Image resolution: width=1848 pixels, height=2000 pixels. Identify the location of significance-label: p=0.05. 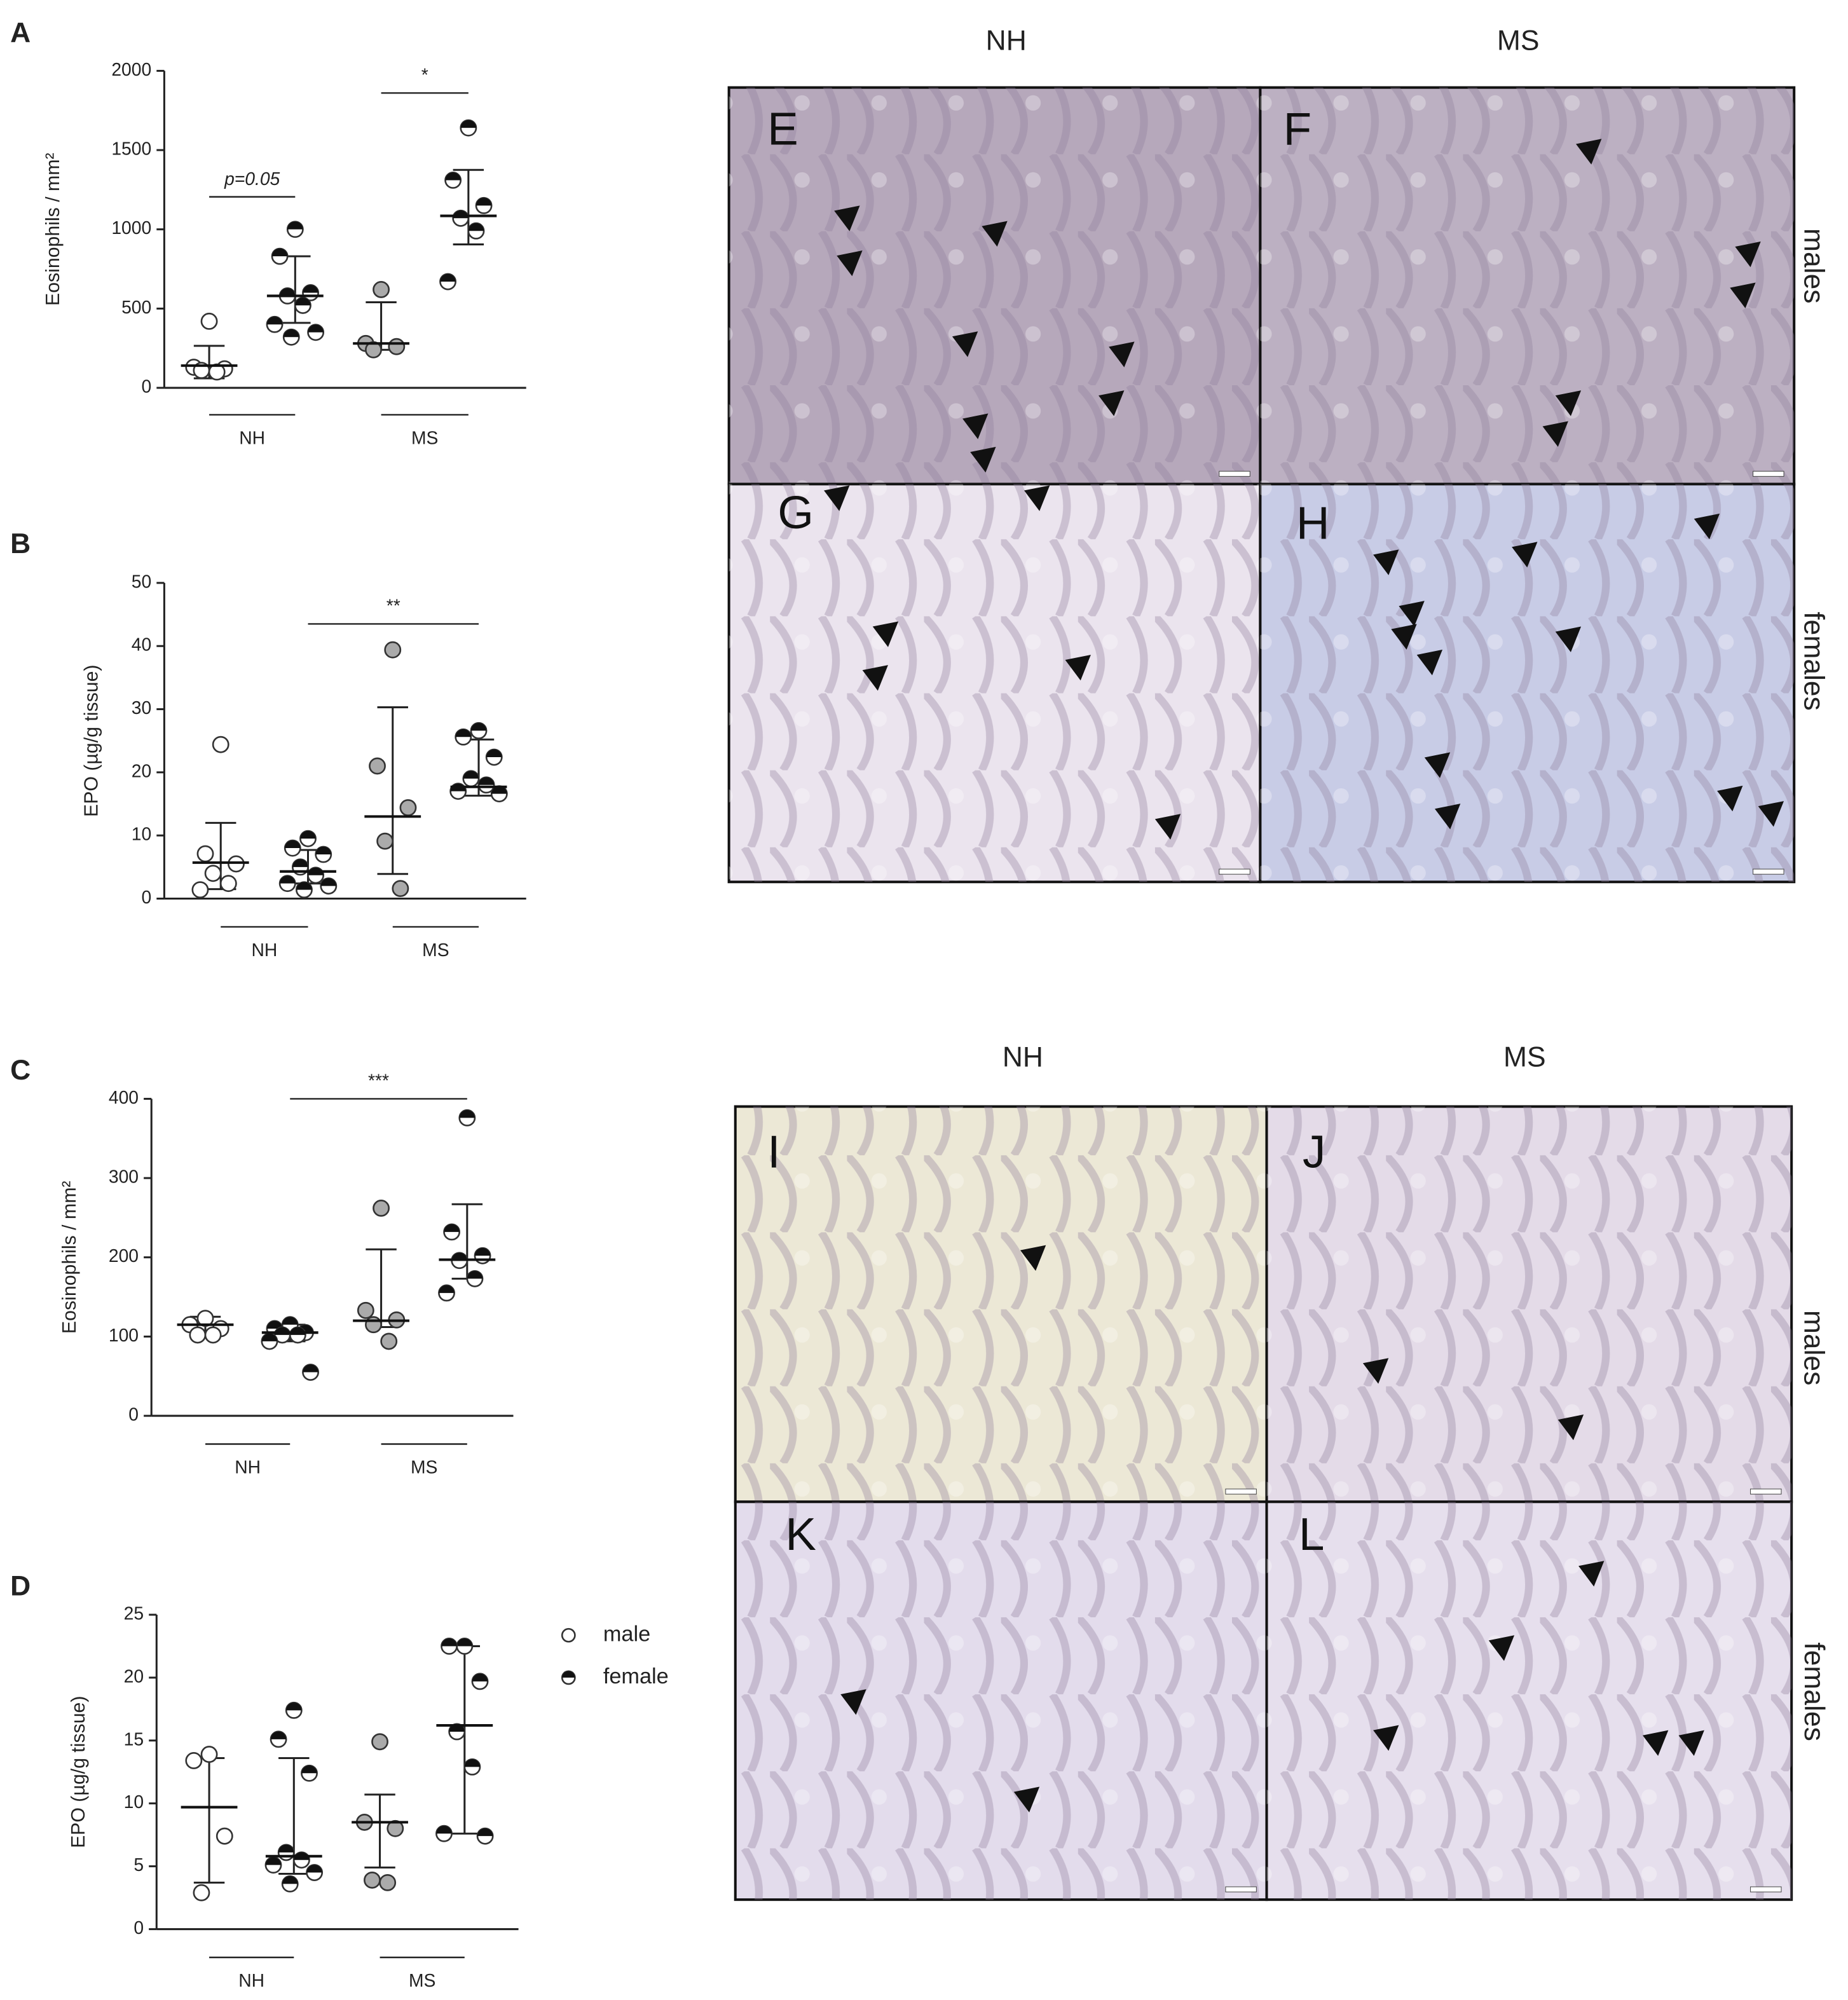
(252, 179).